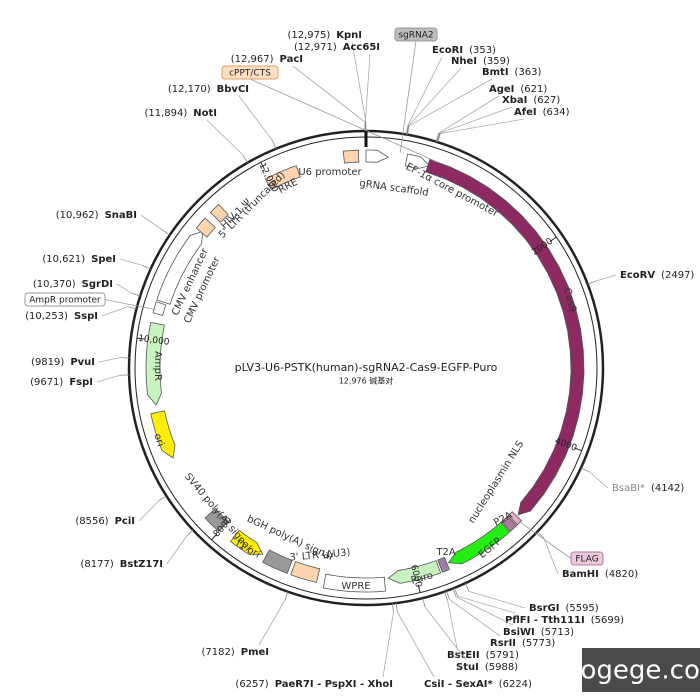 This screenshot has height=700, width=700. What do you see at coordinates (464, 50) in the screenshot?
I see `site-label: EcoRI (353)` at bounding box center [464, 50].